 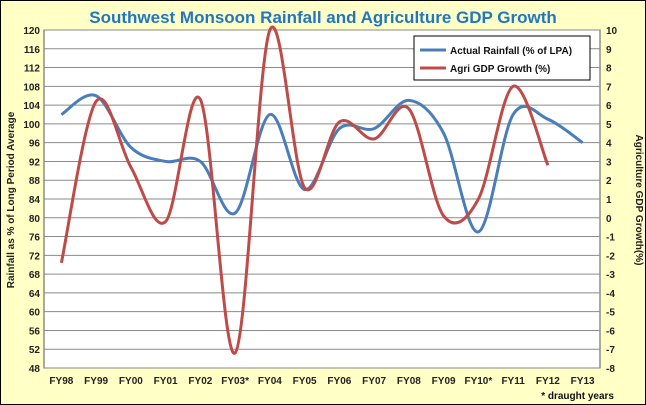 I want to click on y2-tick-label: -2, so click(x=610, y=256).